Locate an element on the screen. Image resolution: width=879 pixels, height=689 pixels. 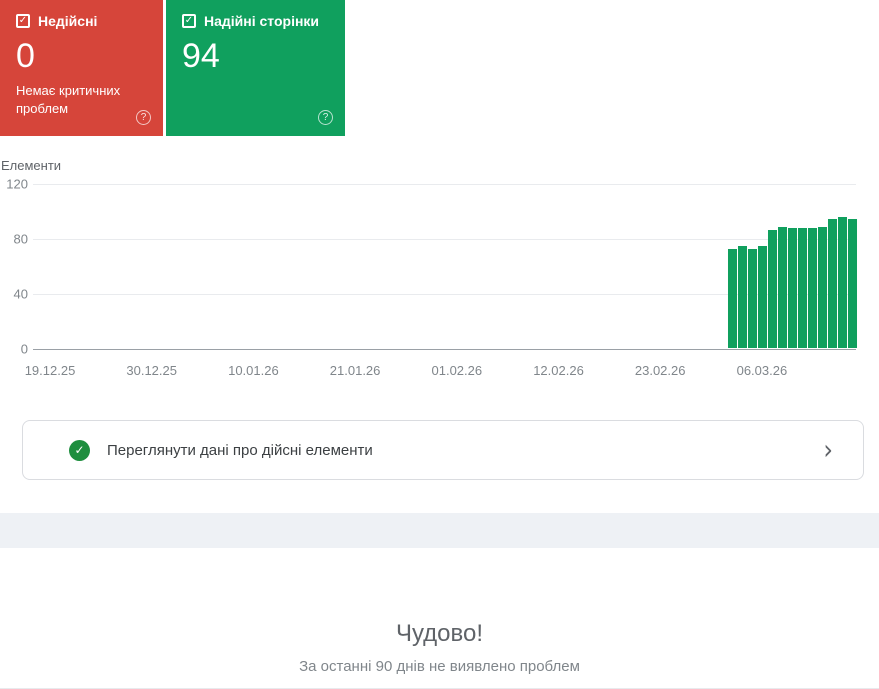
invalid-count: 0 is located at coordinates (25, 56).